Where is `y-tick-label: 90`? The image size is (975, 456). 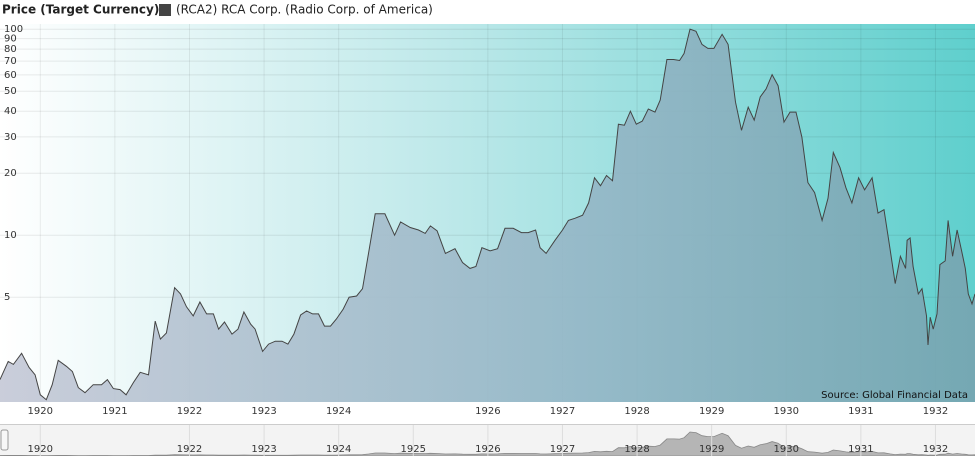 y-tick-label: 90 is located at coordinates (10, 39).